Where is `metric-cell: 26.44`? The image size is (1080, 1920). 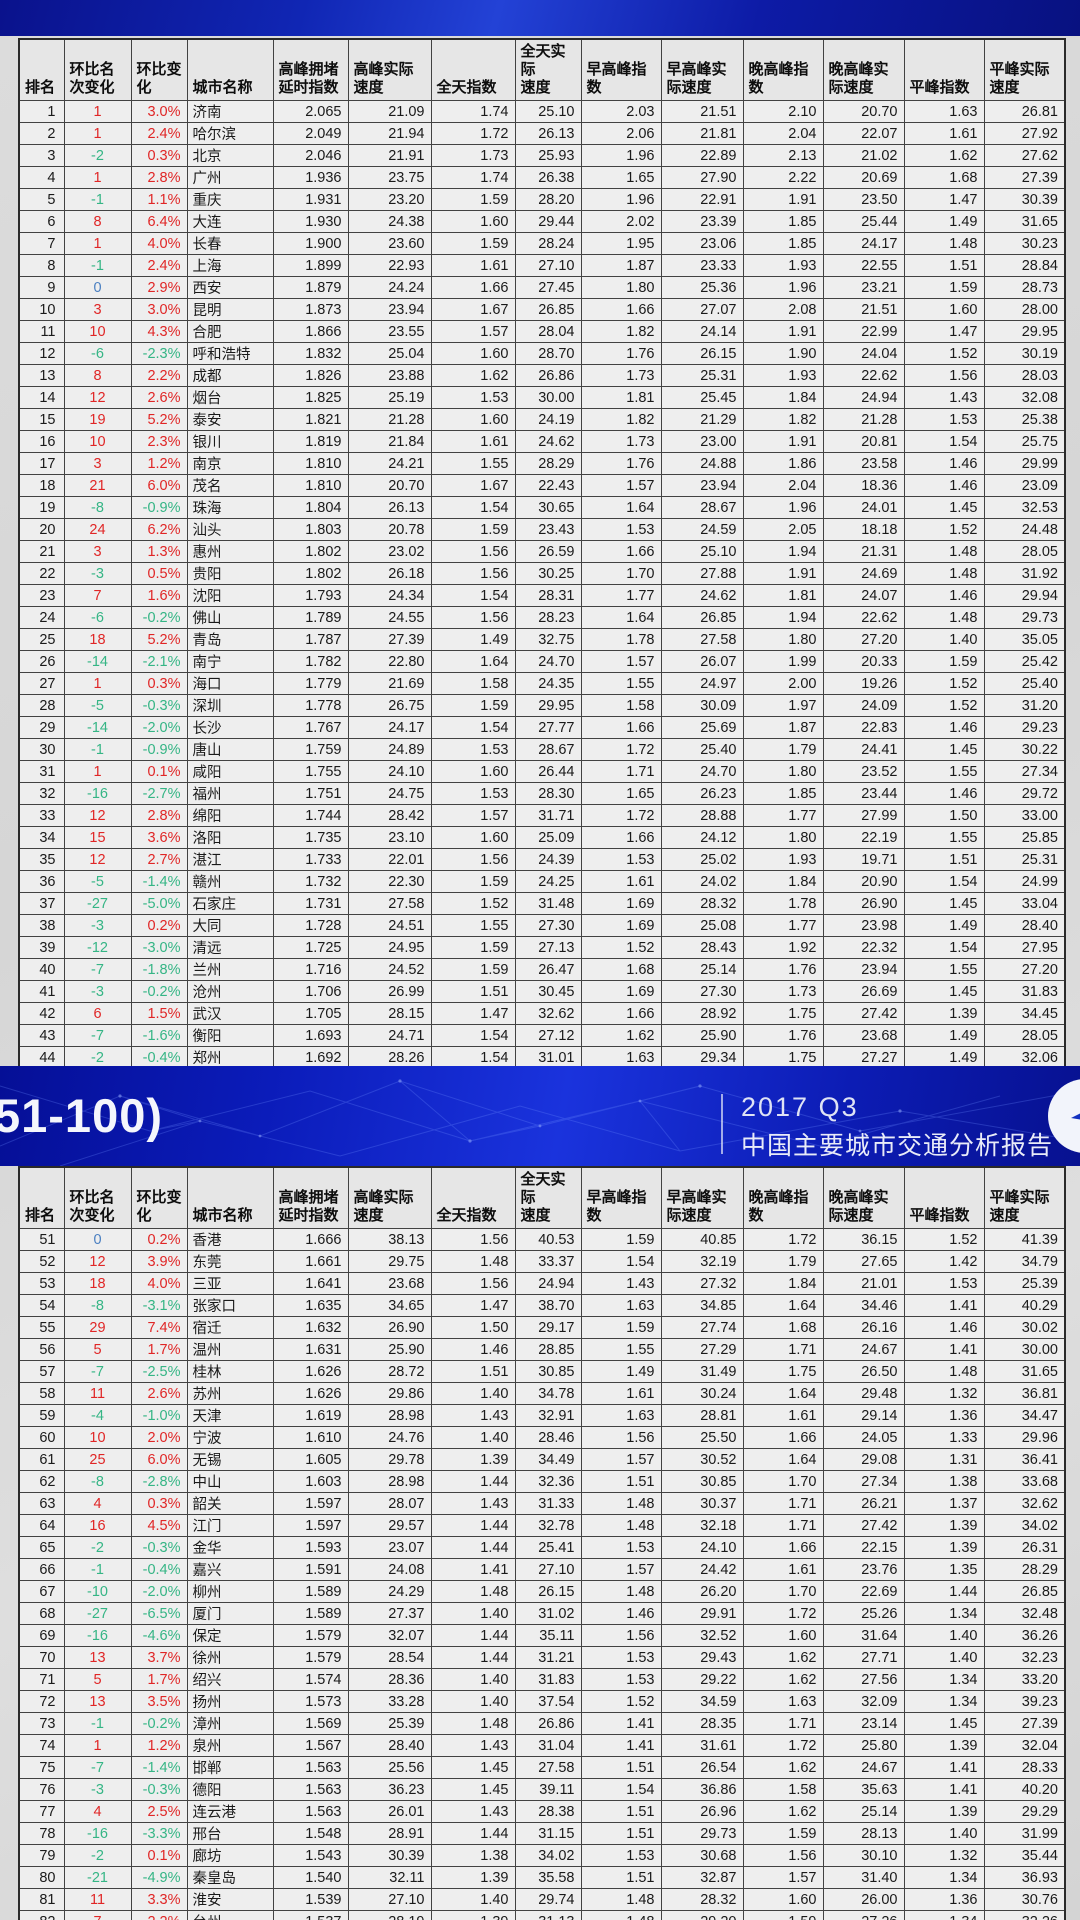
metric-cell: 26.44 is located at coordinates (548, 771).